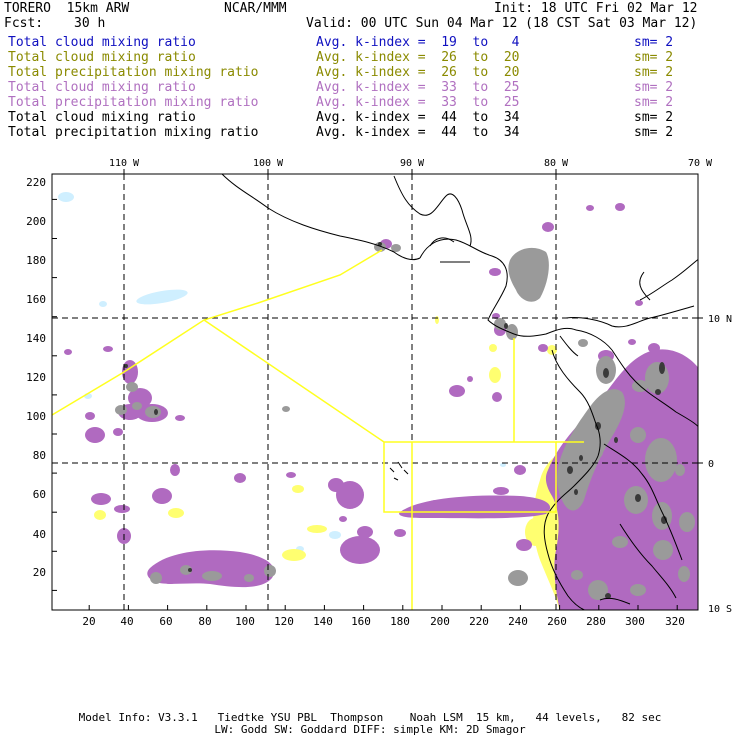 The image size is (740, 740). I want to click on x-tick-label: 100, so click(245, 621).